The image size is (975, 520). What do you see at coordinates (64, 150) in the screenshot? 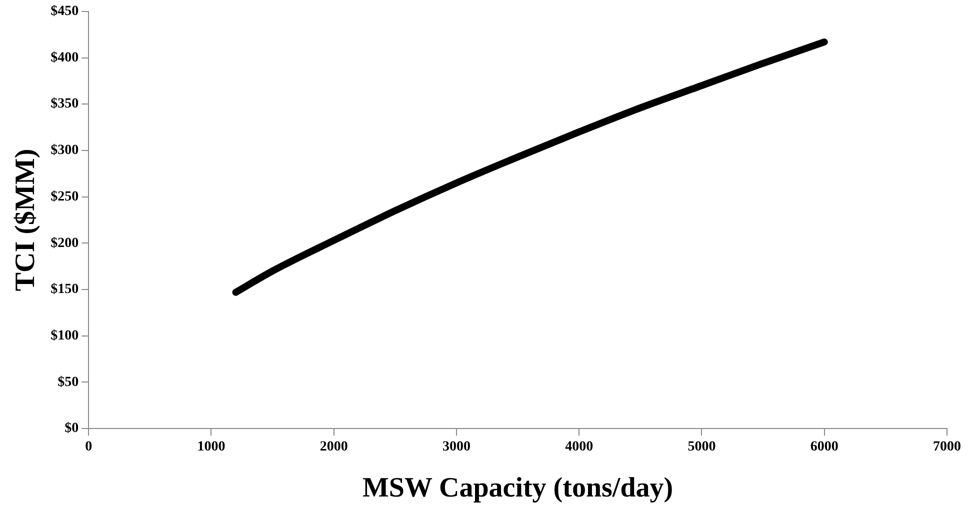
I see `y-tick-label: $300` at bounding box center [64, 150].